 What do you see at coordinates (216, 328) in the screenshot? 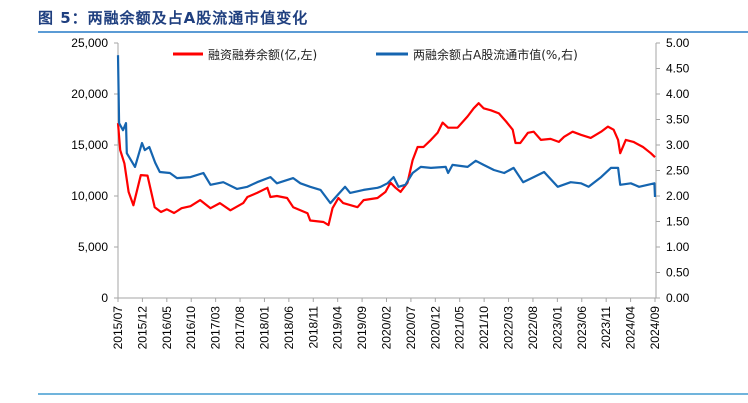
I see `x-axis-tick-label: 2017/03` at bounding box center [216, 328].